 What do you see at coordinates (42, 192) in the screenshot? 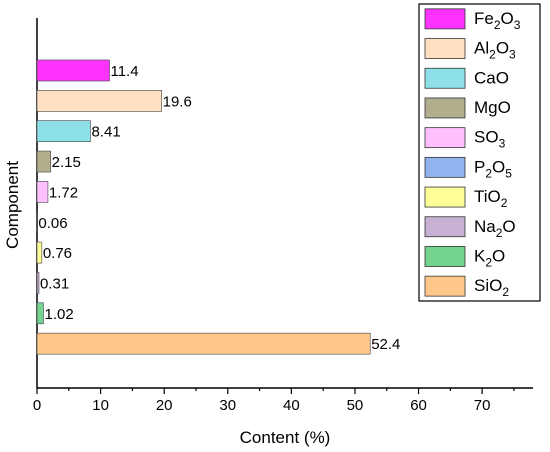
I see `bar-so3` at bounding box center [42, 192].